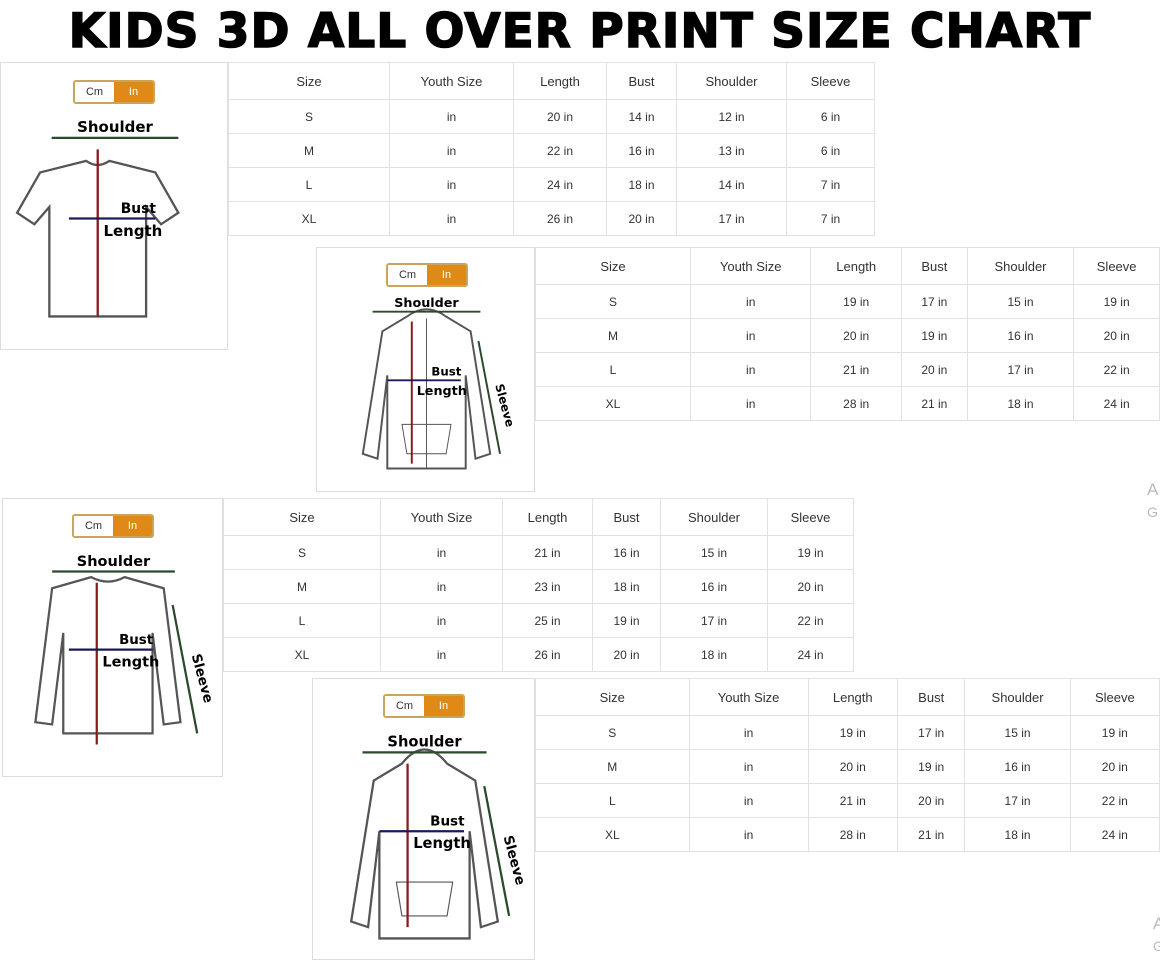  I want to click on table-cell: 14 in, so click(731, 184).